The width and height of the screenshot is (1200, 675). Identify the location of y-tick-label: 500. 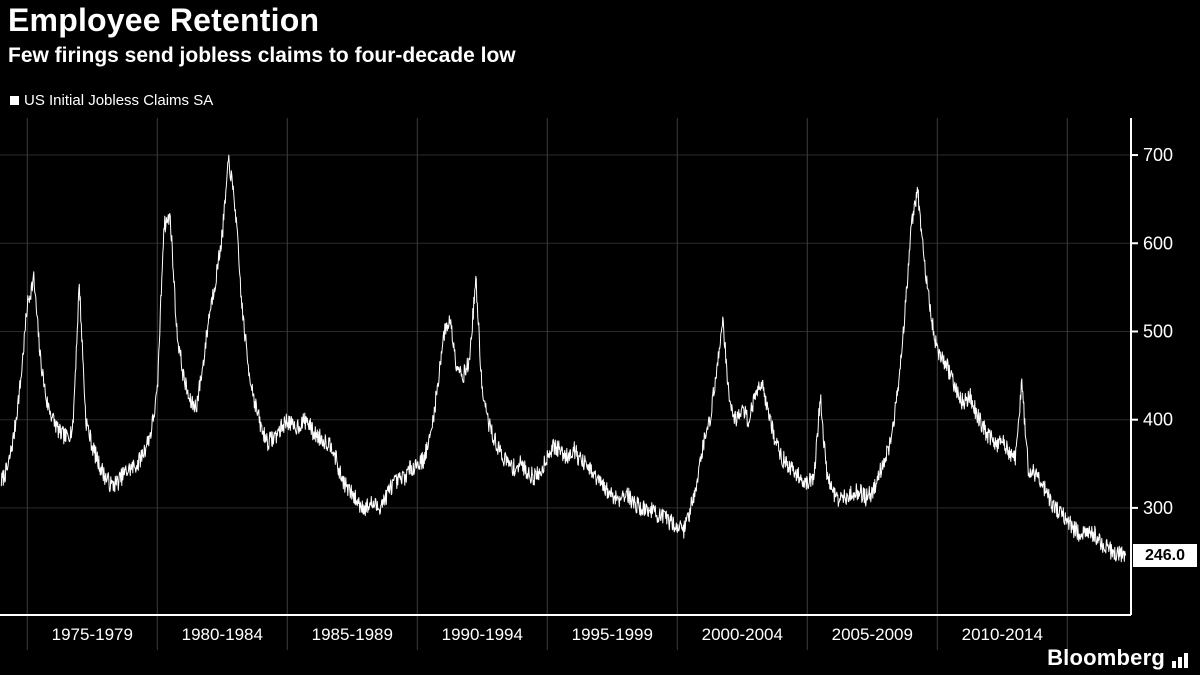
(1158, 331).